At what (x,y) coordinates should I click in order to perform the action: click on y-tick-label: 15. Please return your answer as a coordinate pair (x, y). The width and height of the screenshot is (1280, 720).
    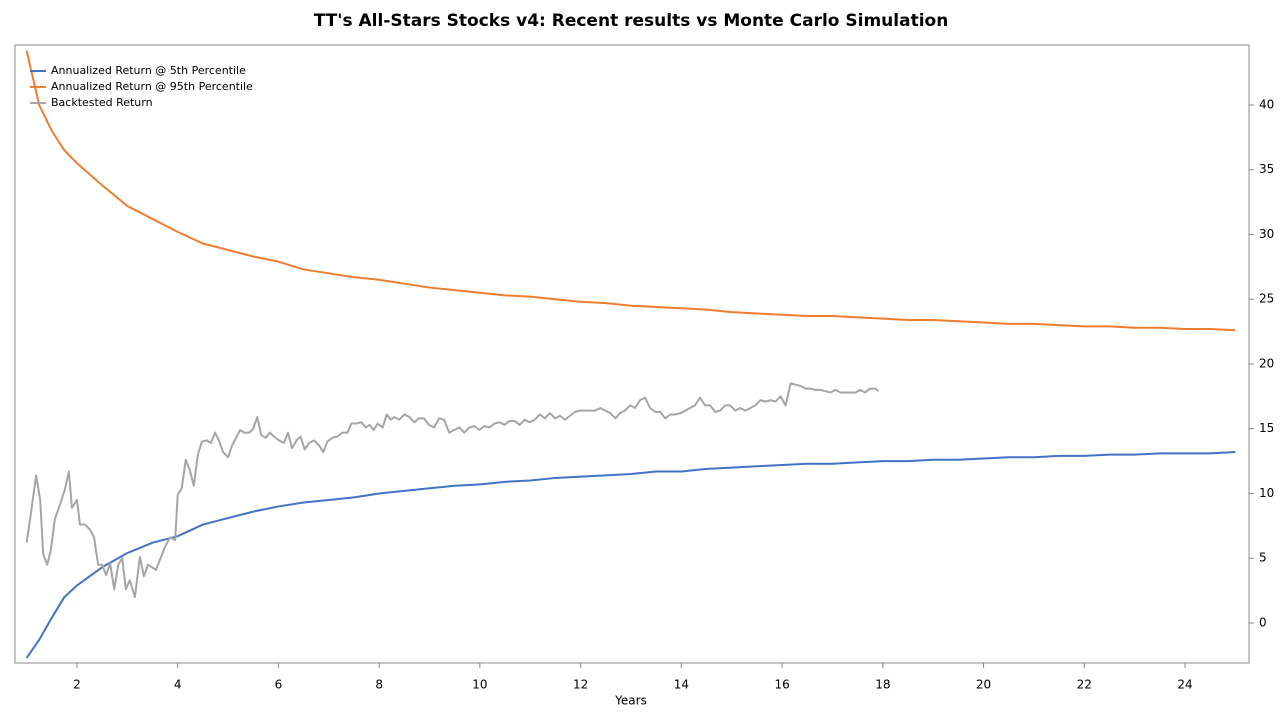
    Looking at the image, I should click on (1266, 428).